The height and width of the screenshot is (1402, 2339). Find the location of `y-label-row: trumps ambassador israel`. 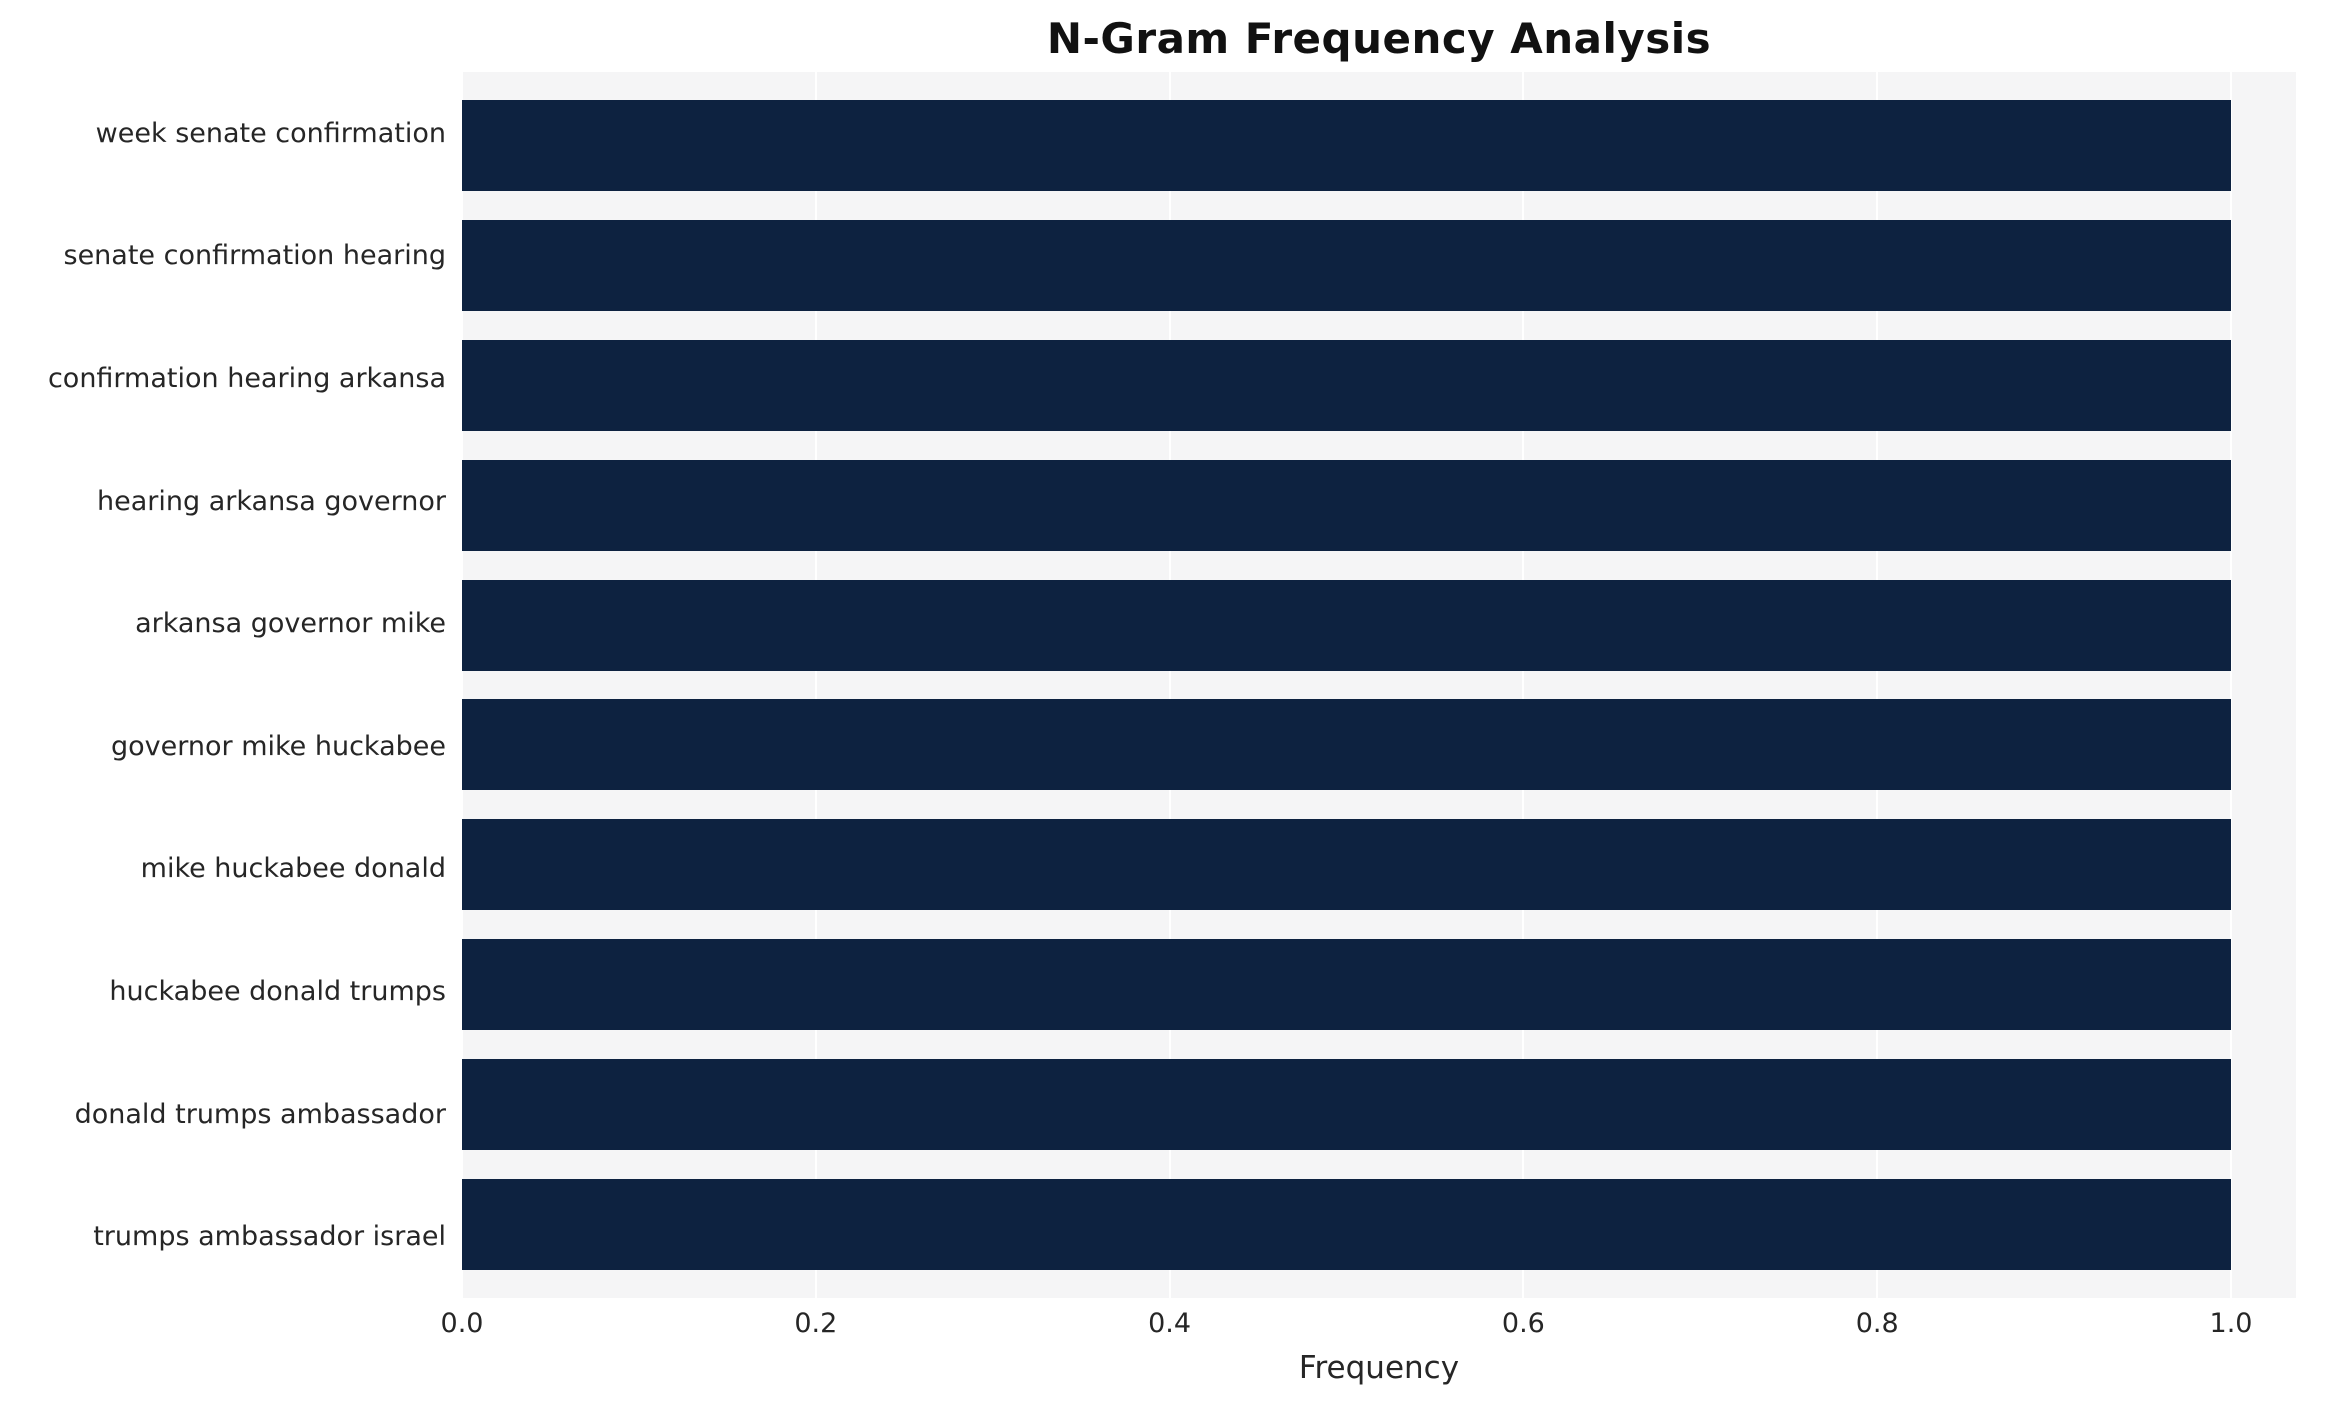

y-label-row: trumps ambassador israel is located at coordinates (237, 1236).